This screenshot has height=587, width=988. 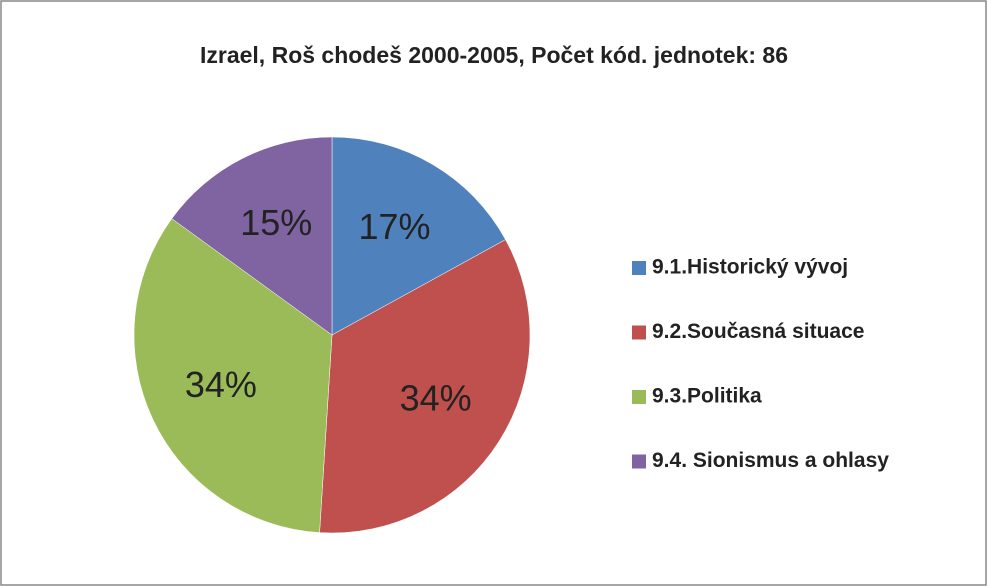 What do you see at coordinates (770, 460) in the screenshot?
I see `legend-label: 9.4. Sionismus a ohlasy` at bounding box center [770, 460].